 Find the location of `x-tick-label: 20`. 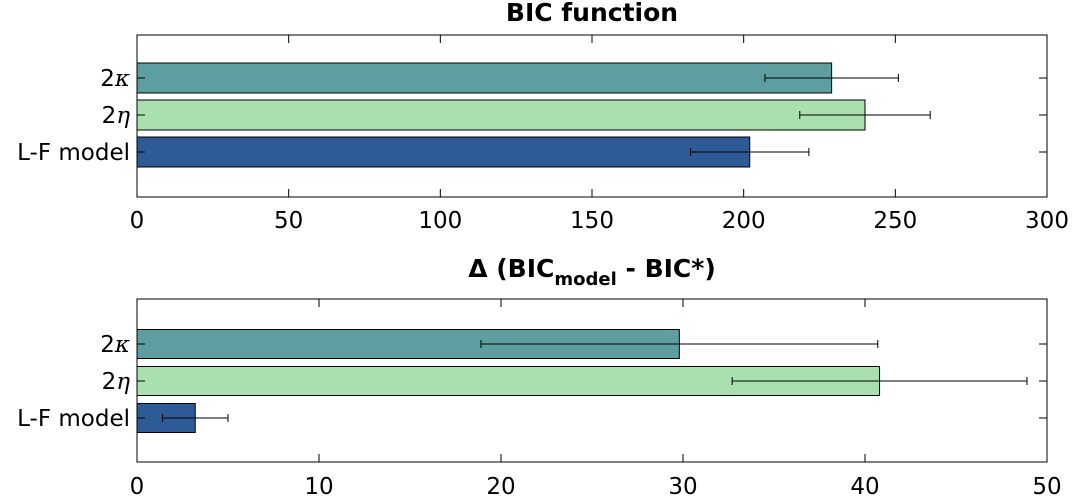

x-tick-label: 20 is located at coordinates (500, 485).